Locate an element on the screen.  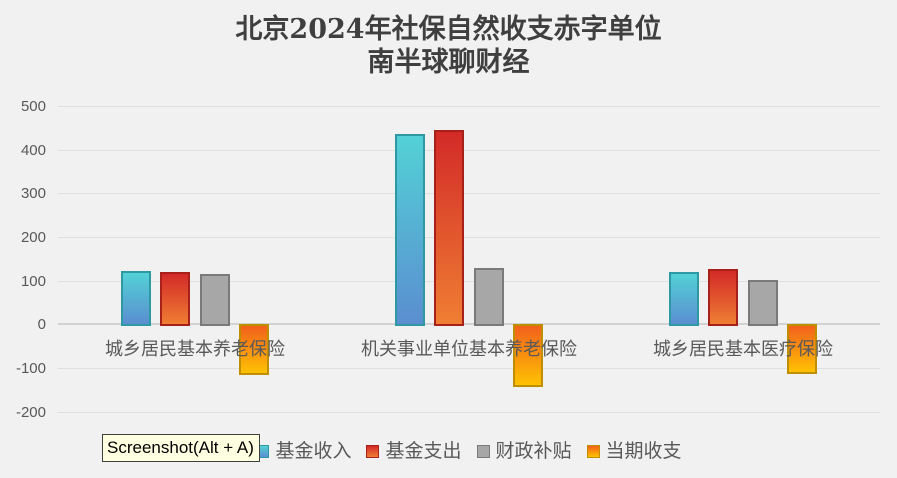
y-axis-tick-label: 300 is located at coordinates (33, 194).